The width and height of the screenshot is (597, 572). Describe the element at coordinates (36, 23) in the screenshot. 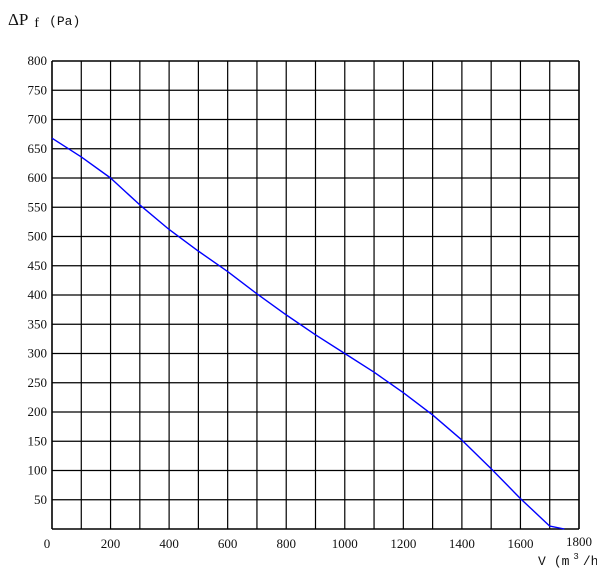

I see `y-axis-label-subscript: f` at that location.